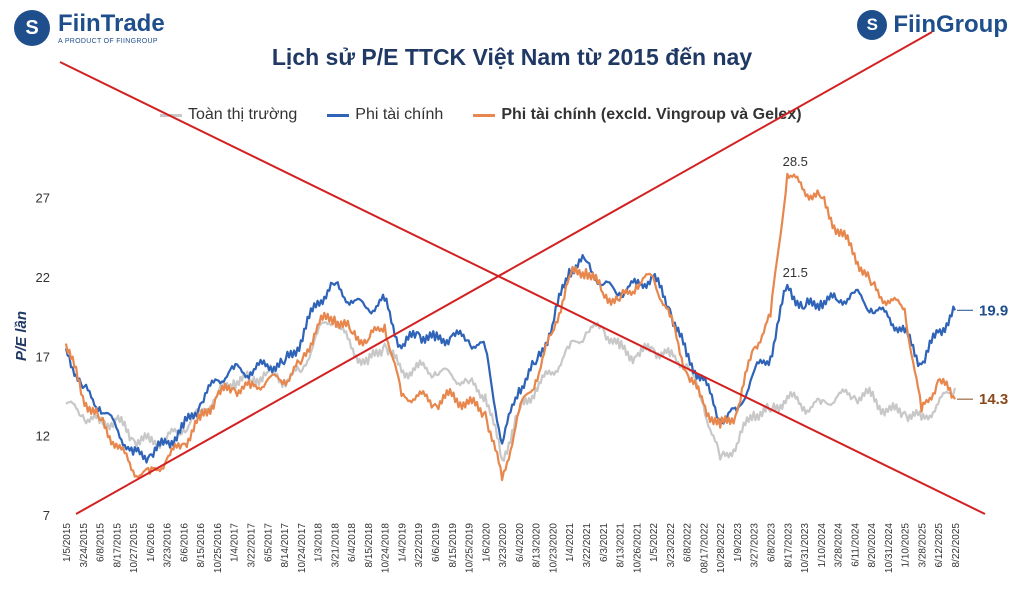 The width and height of the screenshot is (1024, 591). Describe the element at coordinates (108, 41) in the screenshot. I see `fiintrade-brand-subtitle: A PRODUCT OF FIINGROUP` at that location.